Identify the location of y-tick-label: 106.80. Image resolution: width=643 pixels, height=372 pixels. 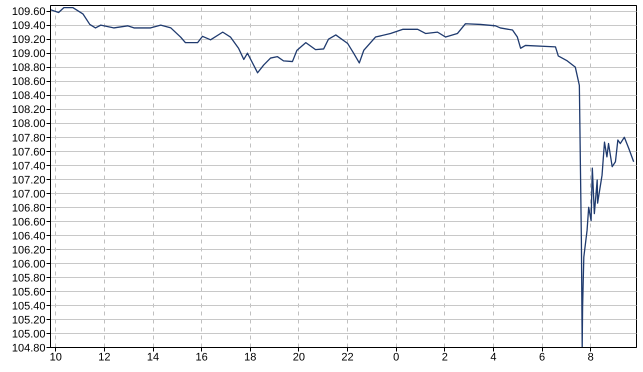
(29, 208).